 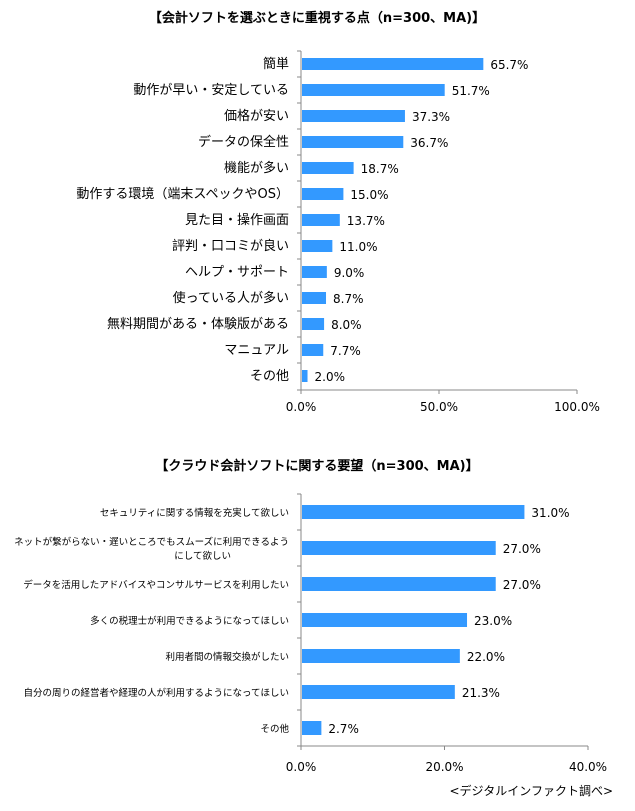 I want to click on chart-title: 【クラウド会計ソフトに関する要望（n=300、MA)】, so click(x=316, y=466).